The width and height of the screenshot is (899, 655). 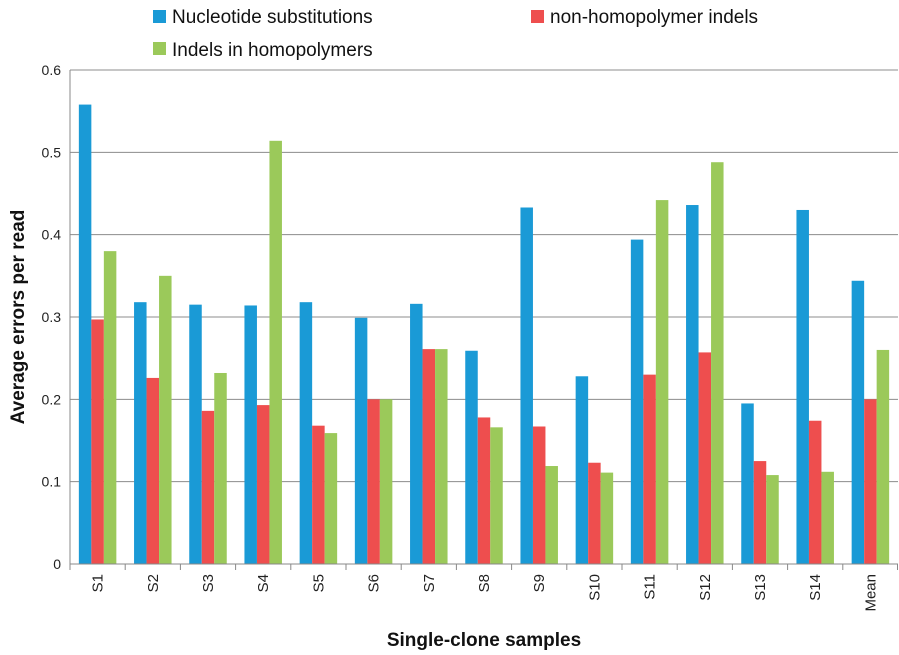 I want to click on bar-indels-in-homopolymers-s9, so click(x=551, y=515).